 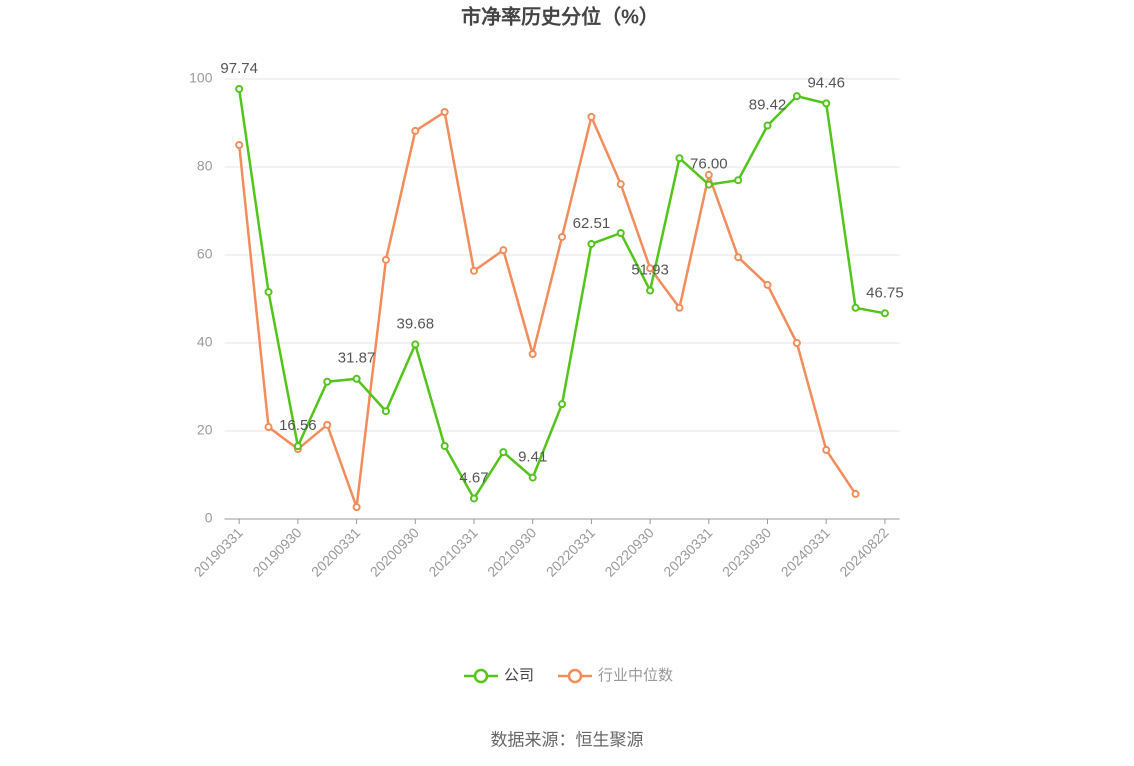 What do you see at coordinates (709, 164) in the screenshot?
I see `data-label: 76.00` at bounding box center [709, 164].